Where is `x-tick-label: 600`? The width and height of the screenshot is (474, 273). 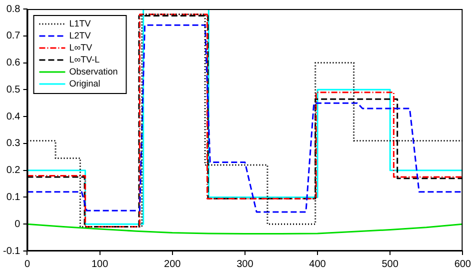
x-tick-label: 600 is located at coordinates (463, 264).